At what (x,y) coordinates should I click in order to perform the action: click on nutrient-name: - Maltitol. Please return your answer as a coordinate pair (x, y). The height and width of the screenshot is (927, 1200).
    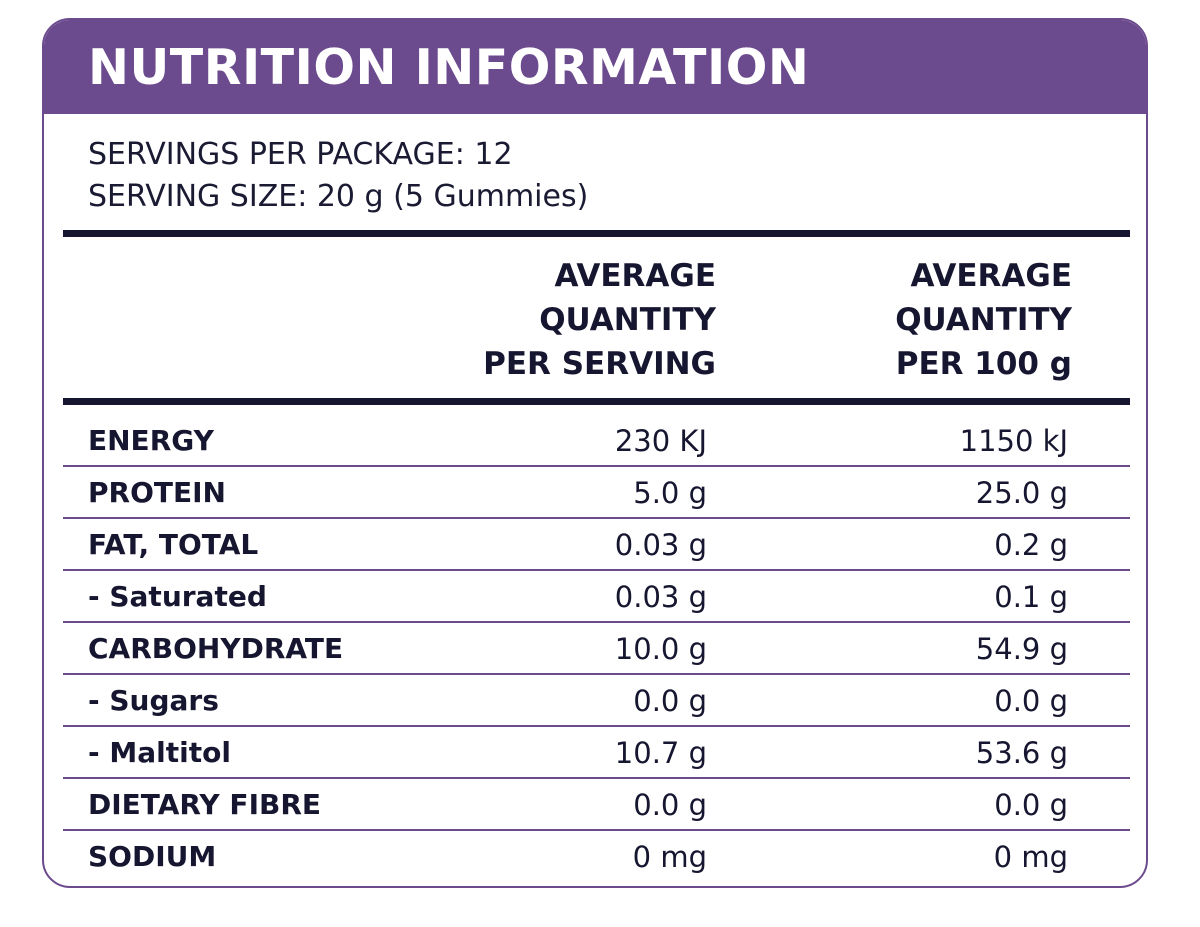
    Looking at the image, I should click on (159, 752).